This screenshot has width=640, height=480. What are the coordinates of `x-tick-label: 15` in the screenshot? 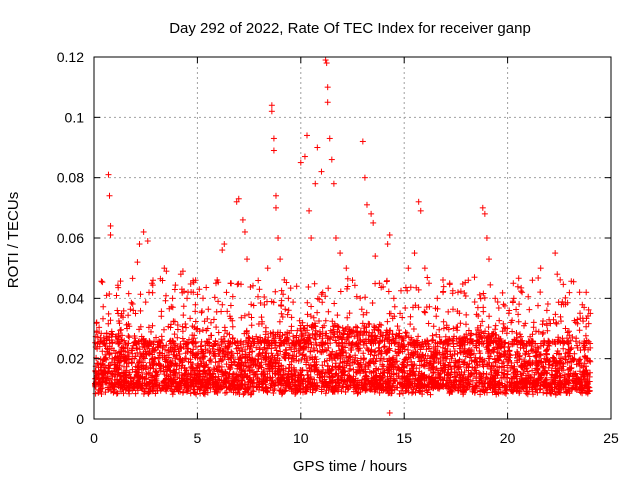 It's located at (404, 438).